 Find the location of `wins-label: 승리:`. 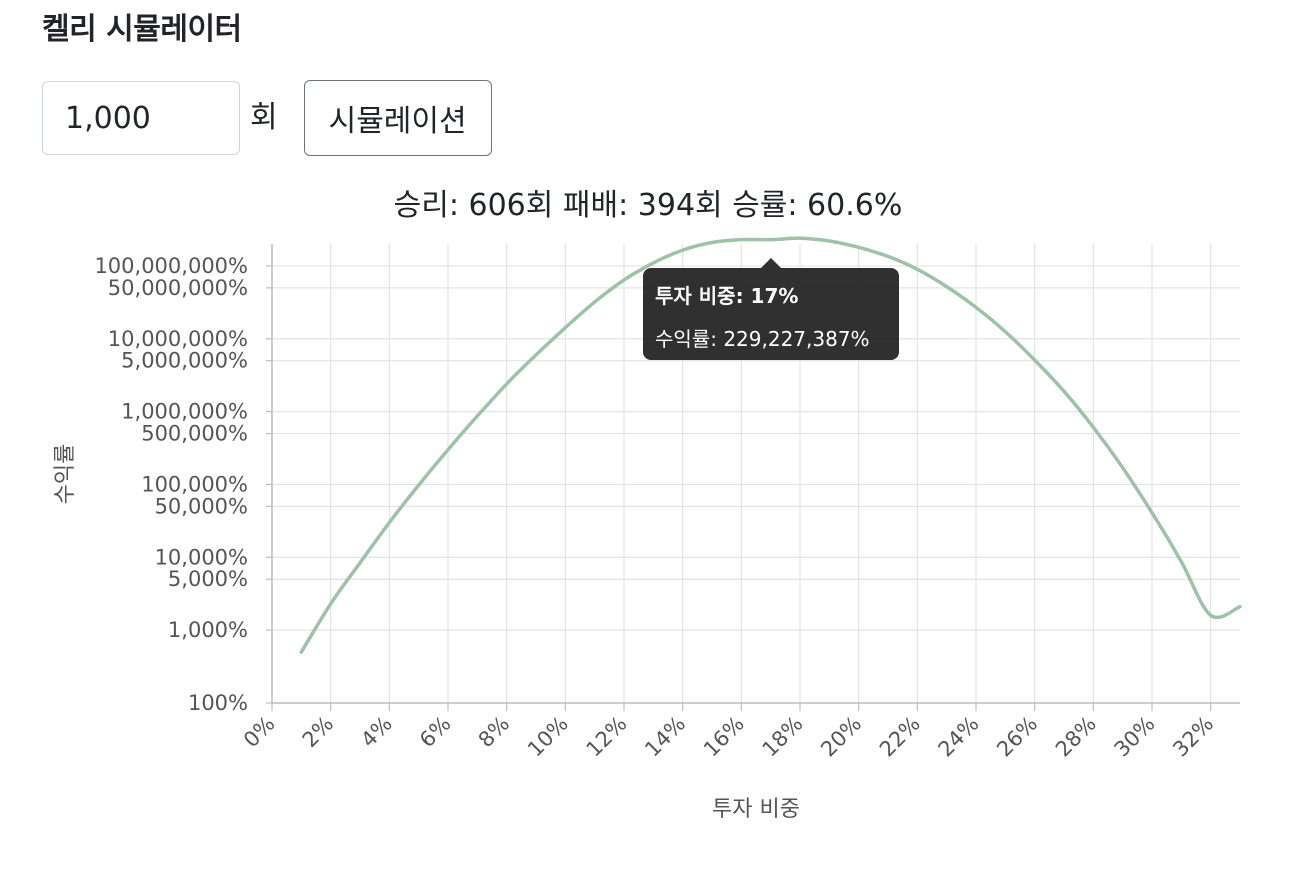

wins-label: 승리: is located at coordinates (426, 205).